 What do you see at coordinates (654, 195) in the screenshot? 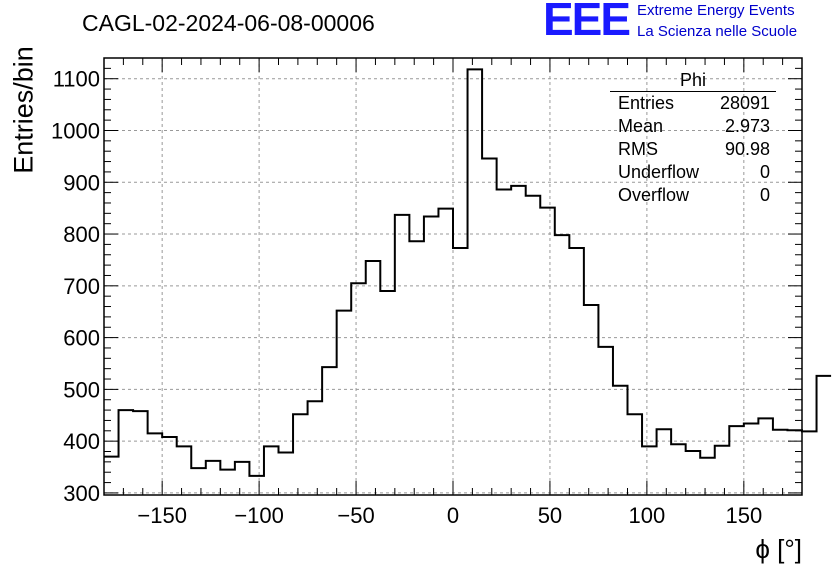
I see `stats-label: Overflow` at bounding box center [654, 195].